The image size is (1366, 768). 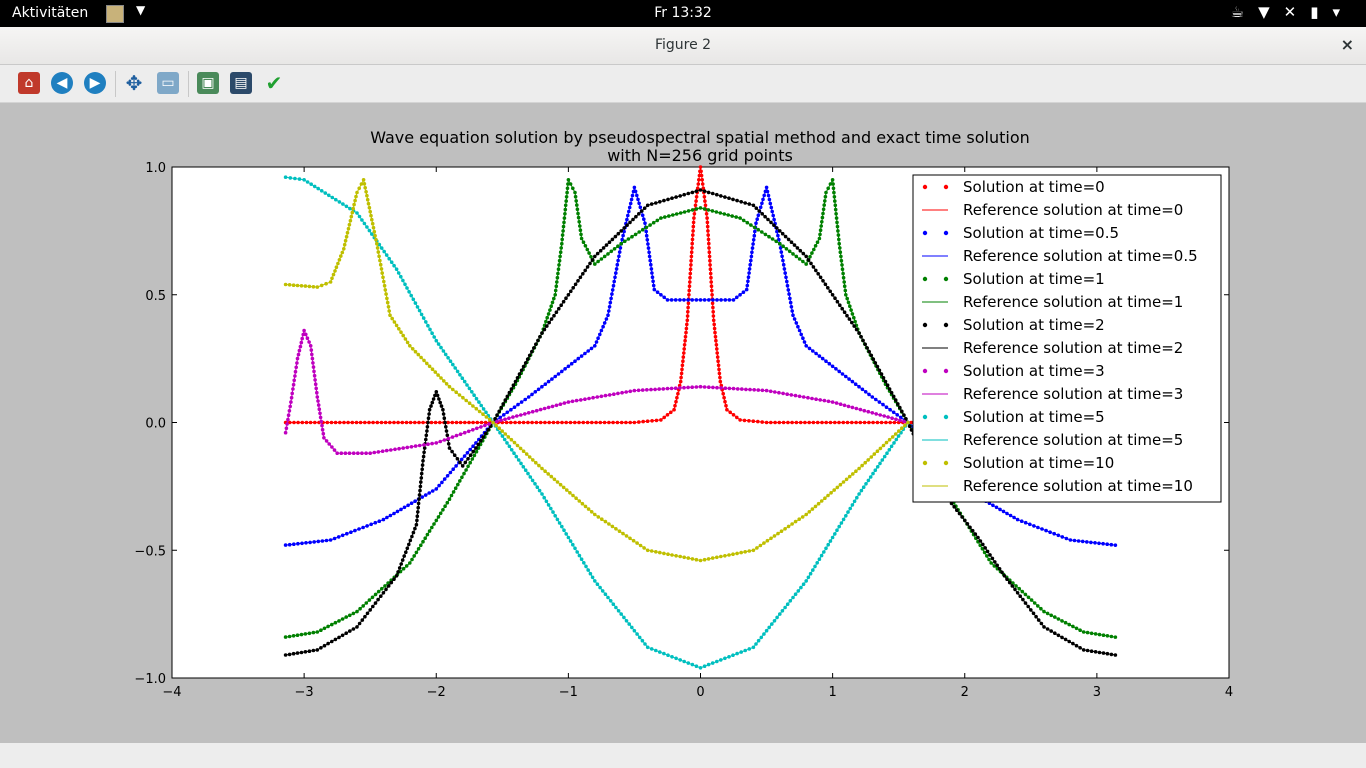 I want to click on chevron-down-icon: ▾, so click(x=1343, y=12).